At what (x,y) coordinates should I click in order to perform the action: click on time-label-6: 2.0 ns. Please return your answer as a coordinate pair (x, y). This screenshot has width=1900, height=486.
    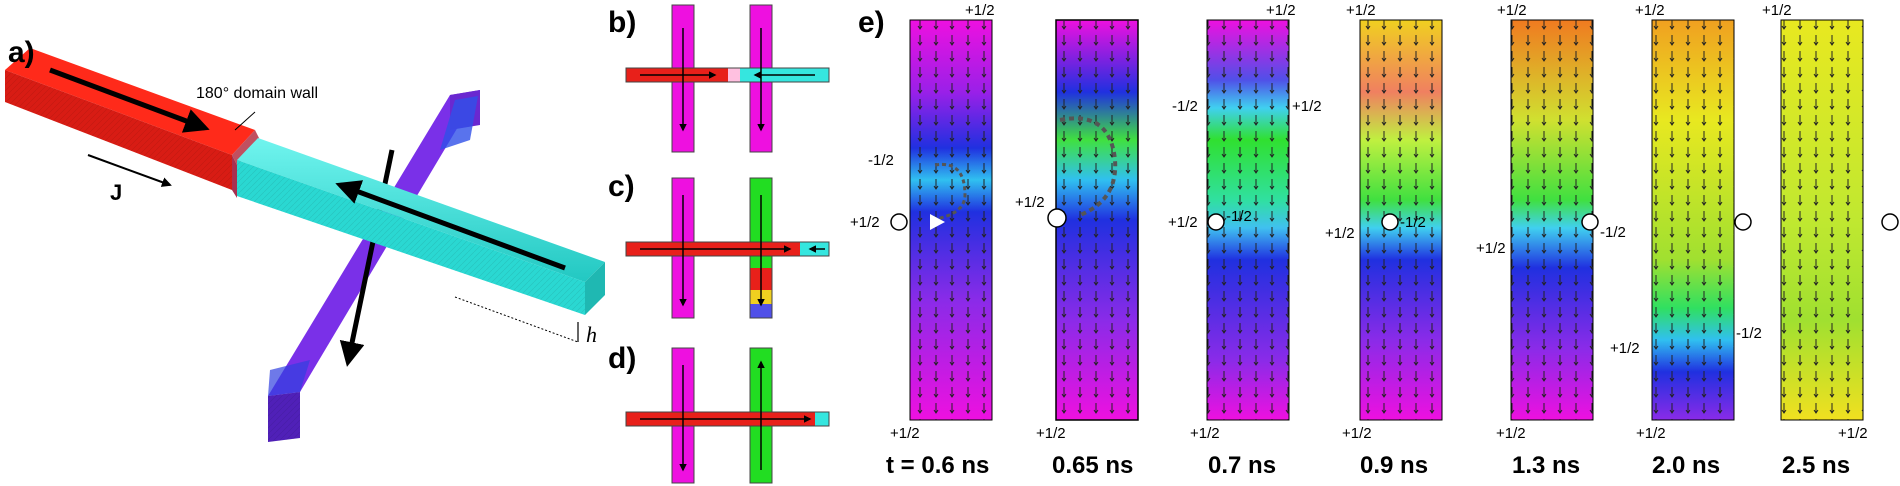
    Looking at the image, I should click on (1686, 465).